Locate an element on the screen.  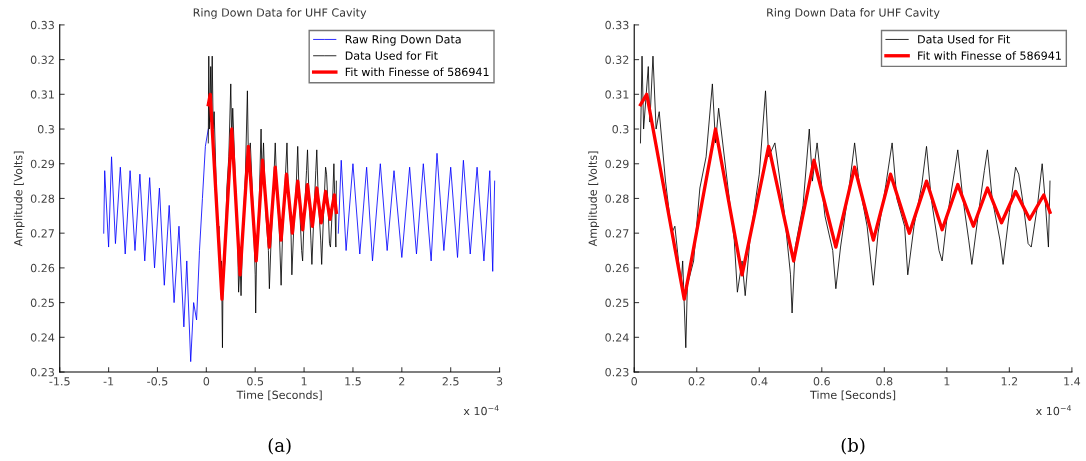
x-tick-label: 1.5 is located at coordinates (353, 381).